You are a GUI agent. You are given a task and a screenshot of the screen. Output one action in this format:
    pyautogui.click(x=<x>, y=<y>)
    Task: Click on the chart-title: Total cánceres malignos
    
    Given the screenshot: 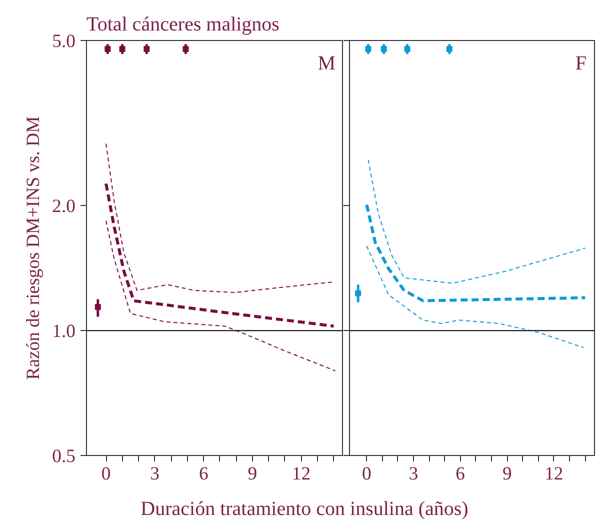 What is the action you would take?
    pyautogui.click(x=183, y=25)
    